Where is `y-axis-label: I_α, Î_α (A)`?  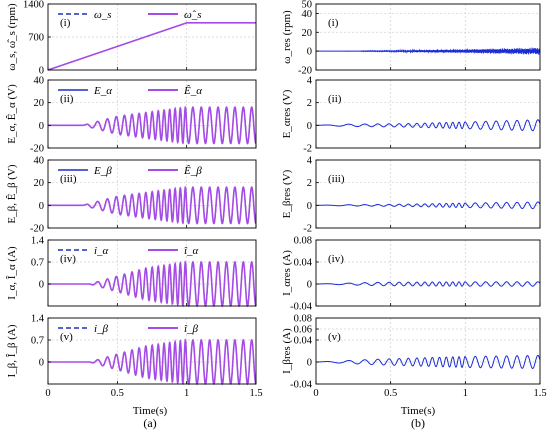
y-axis-label: I_α, Î_α (A) is located at coordinates (12, 273).